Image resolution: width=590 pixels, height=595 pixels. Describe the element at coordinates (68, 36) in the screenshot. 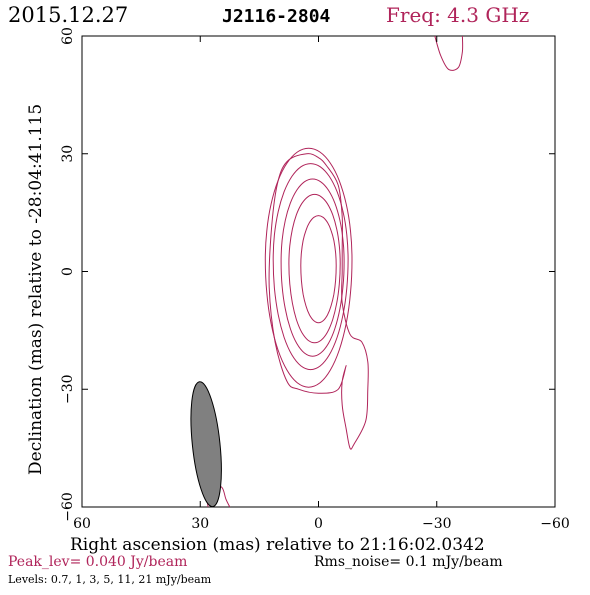

I see `y-tick-label: 60` at that location.